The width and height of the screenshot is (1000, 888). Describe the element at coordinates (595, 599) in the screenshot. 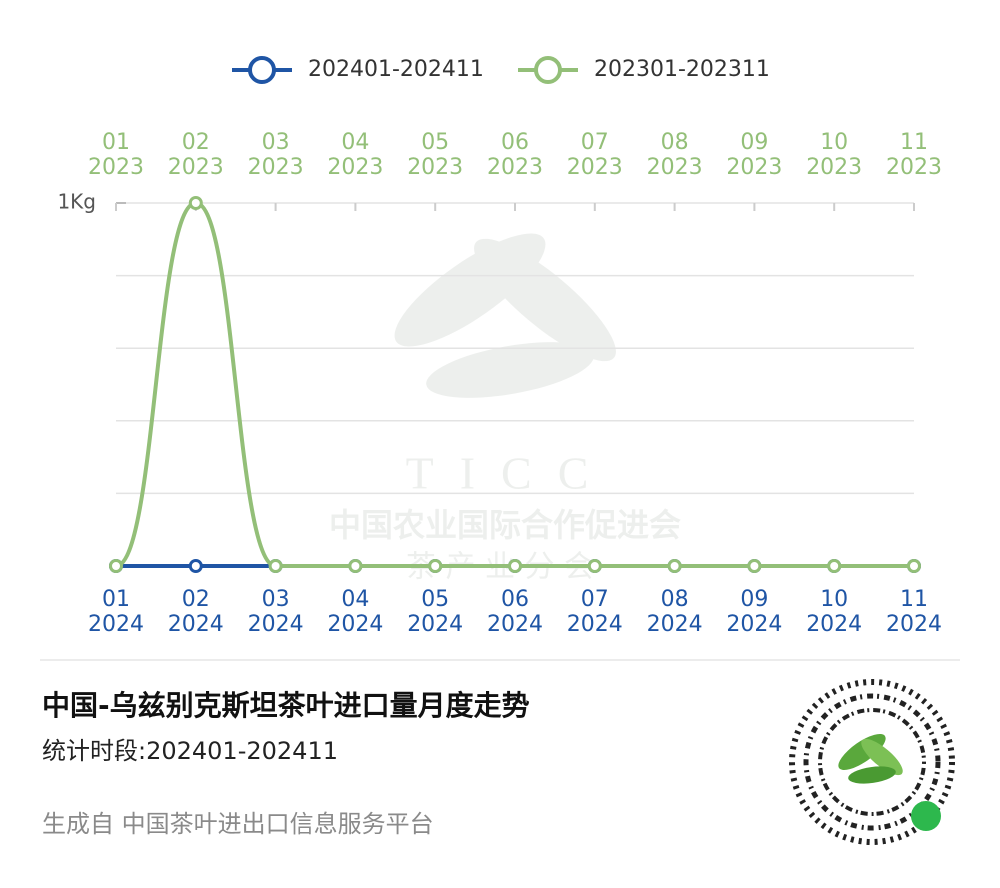

I see `x-bottom-month: 07` at that location.